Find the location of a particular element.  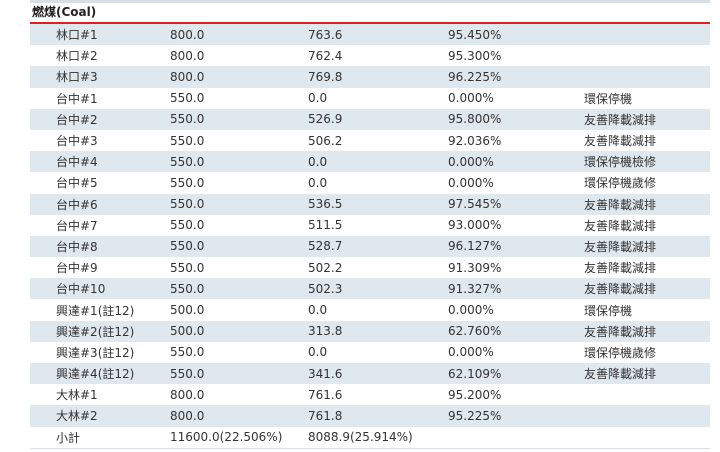

table-row: 台中#4 550.0 0.0 0.000% 環保停機檢修 is located at coordinates (370, 162).